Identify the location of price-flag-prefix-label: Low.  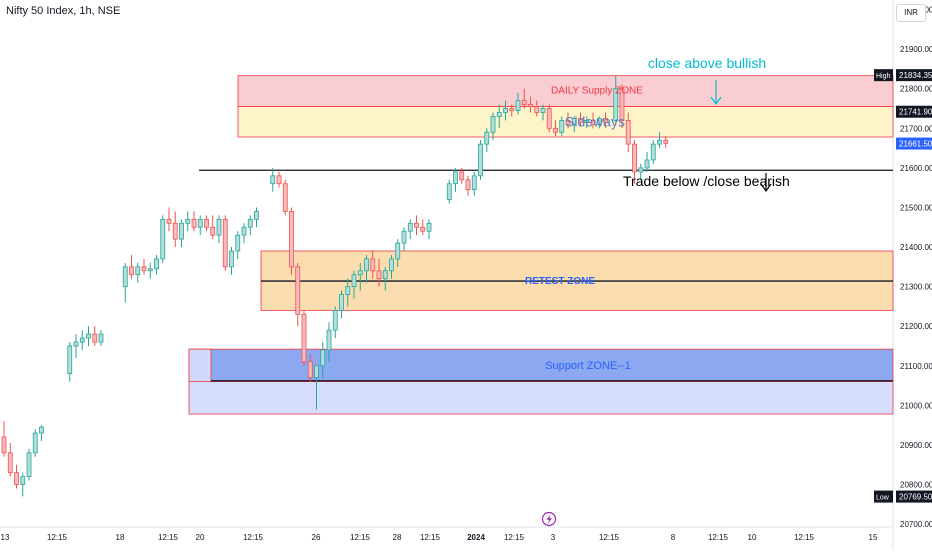
(883, 498).